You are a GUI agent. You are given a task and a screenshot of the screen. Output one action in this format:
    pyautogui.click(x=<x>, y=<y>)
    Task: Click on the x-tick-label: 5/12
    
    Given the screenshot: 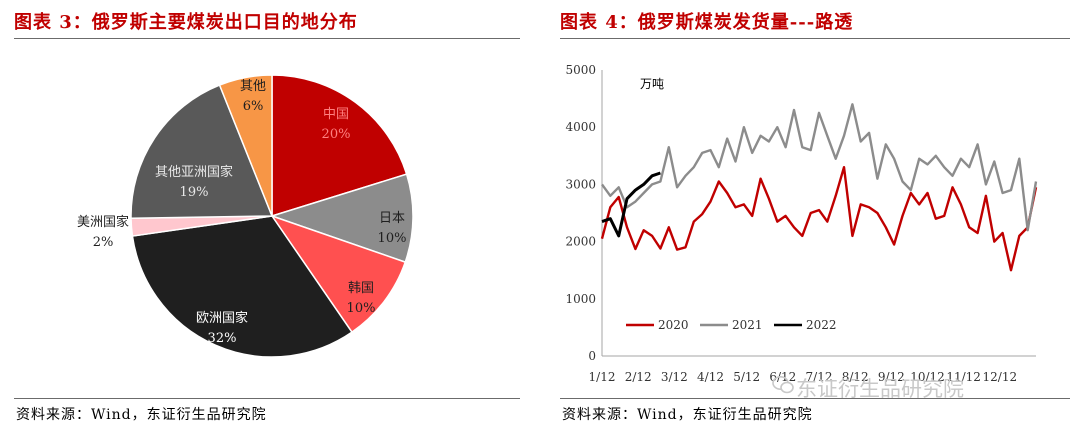 What is the action you would take?
    pyautogui.click(x=746, y=377)
    